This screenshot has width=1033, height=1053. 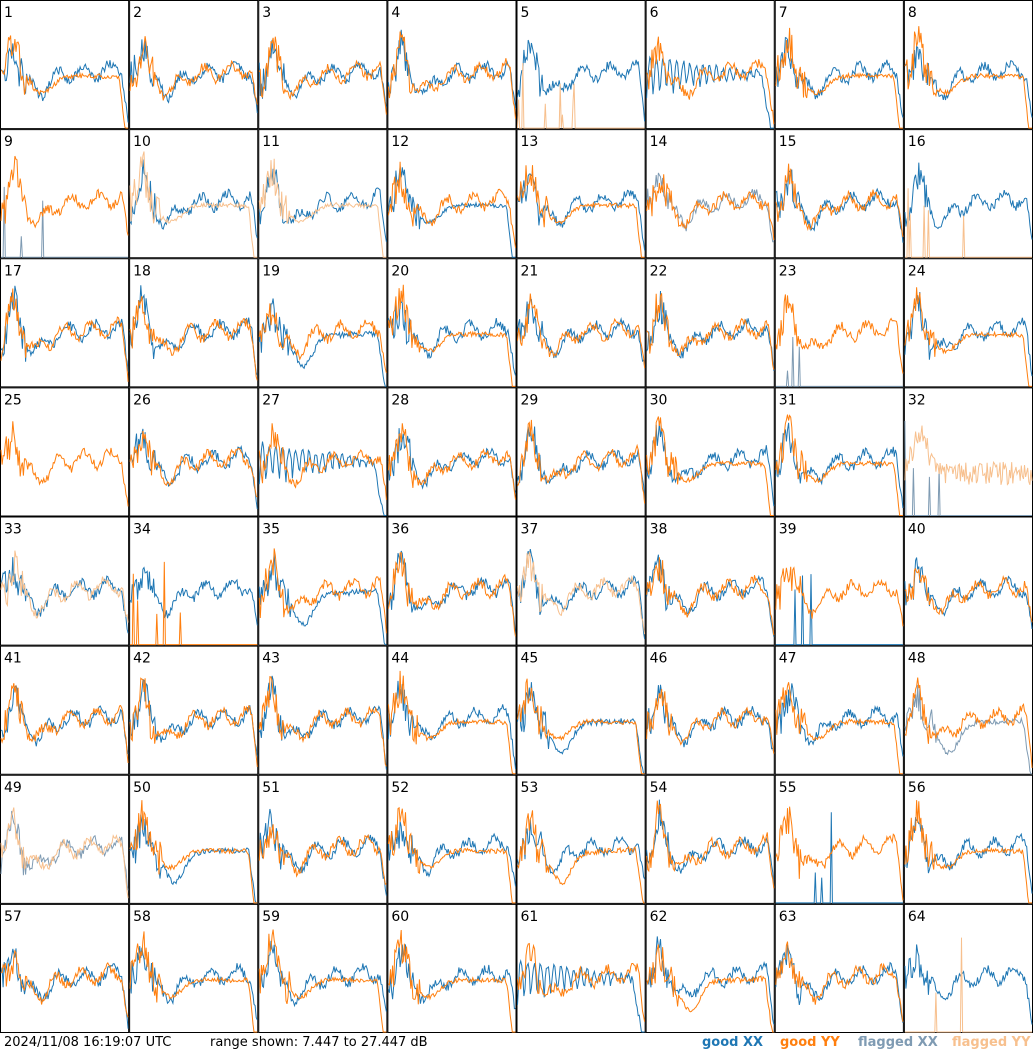 What do you see at coordinates (142, 917) in the screenshot?
I see `panel-label: 58` at bounding box center [142, 917].